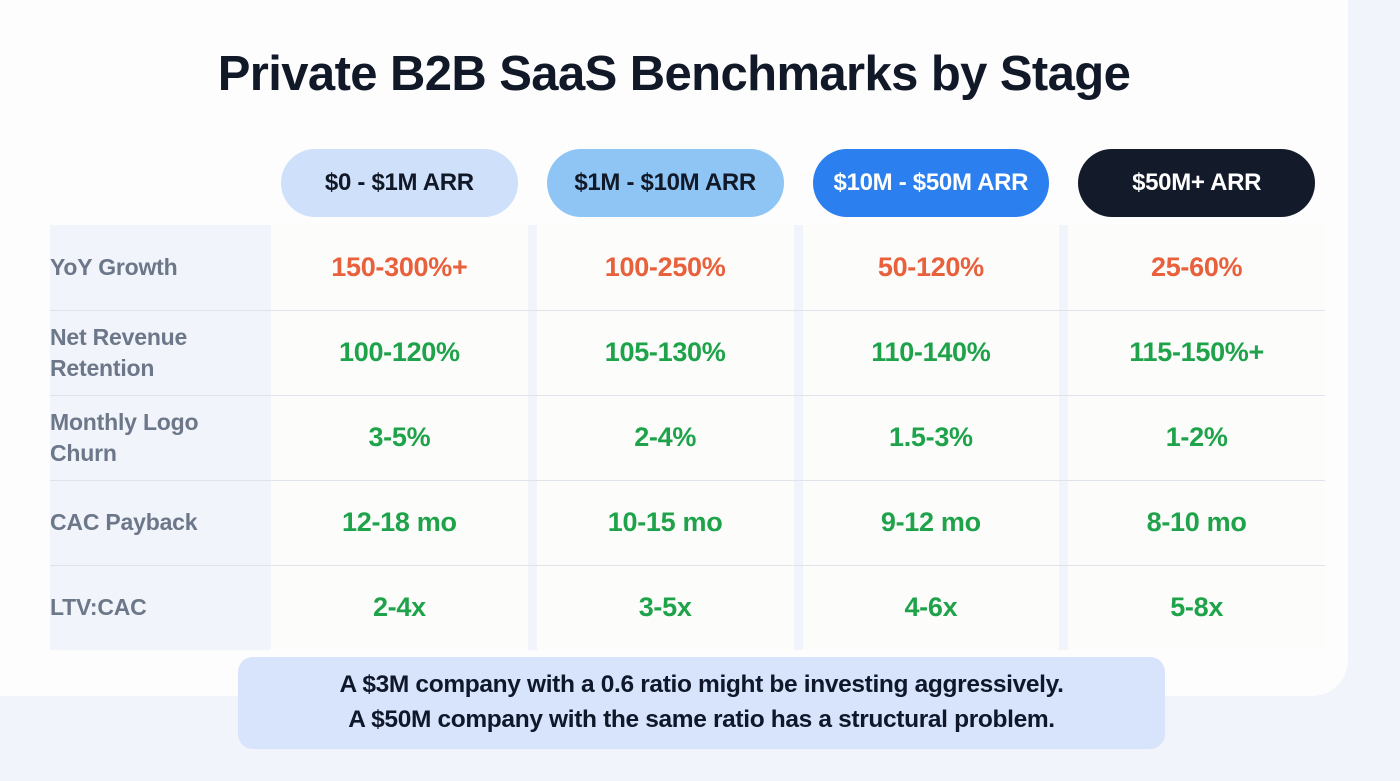  I want to click on row-label-net-revenue-retention: Net Revenue Retention, so click(156, 352).